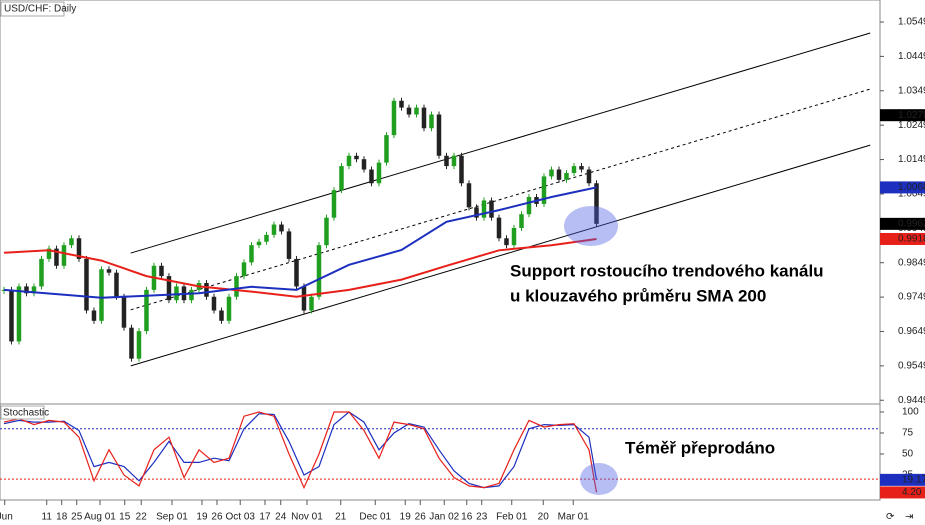  Describe the element at coordinates (909, 517) in the screenshot. I see `toolbar-icon: ⇥` at that location.